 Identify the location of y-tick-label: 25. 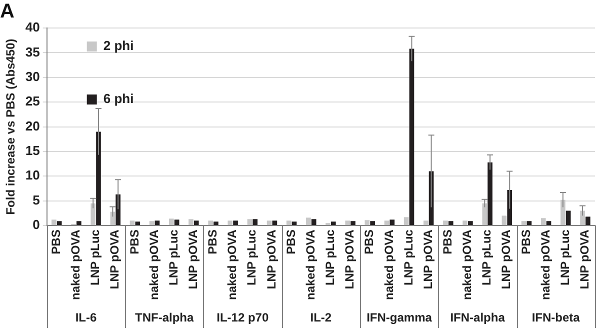
(32, 101).